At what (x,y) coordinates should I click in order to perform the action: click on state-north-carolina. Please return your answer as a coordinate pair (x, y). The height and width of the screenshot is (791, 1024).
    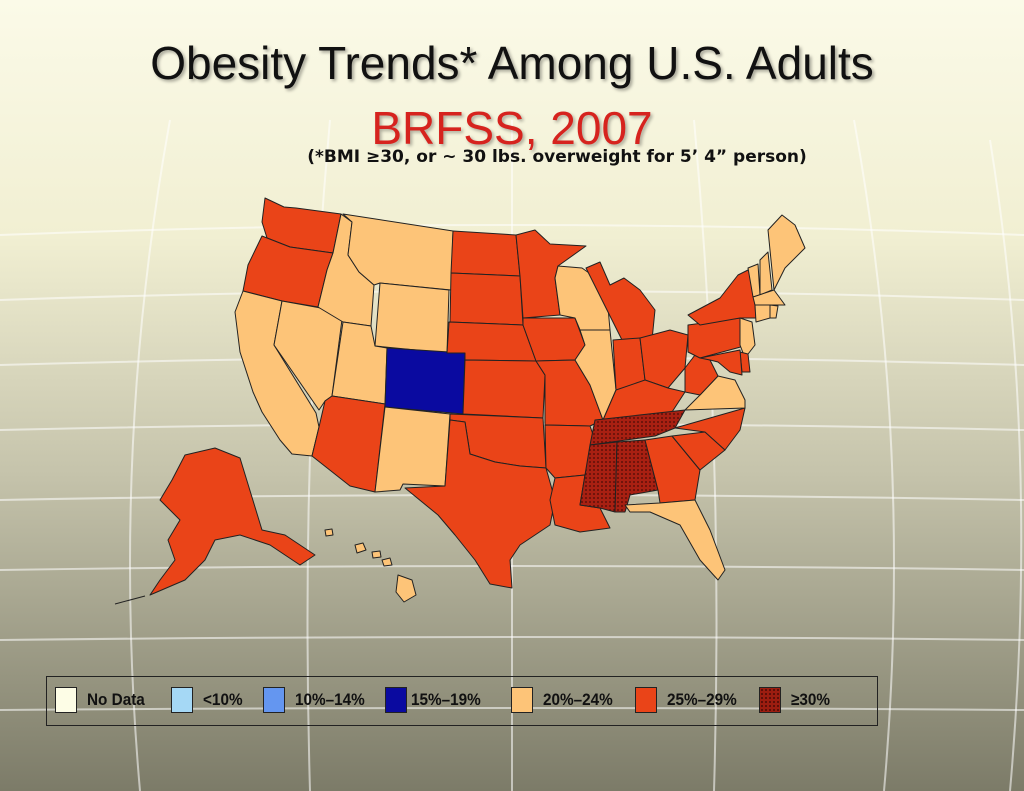
    Looking at the image, I should click on (710, 429).